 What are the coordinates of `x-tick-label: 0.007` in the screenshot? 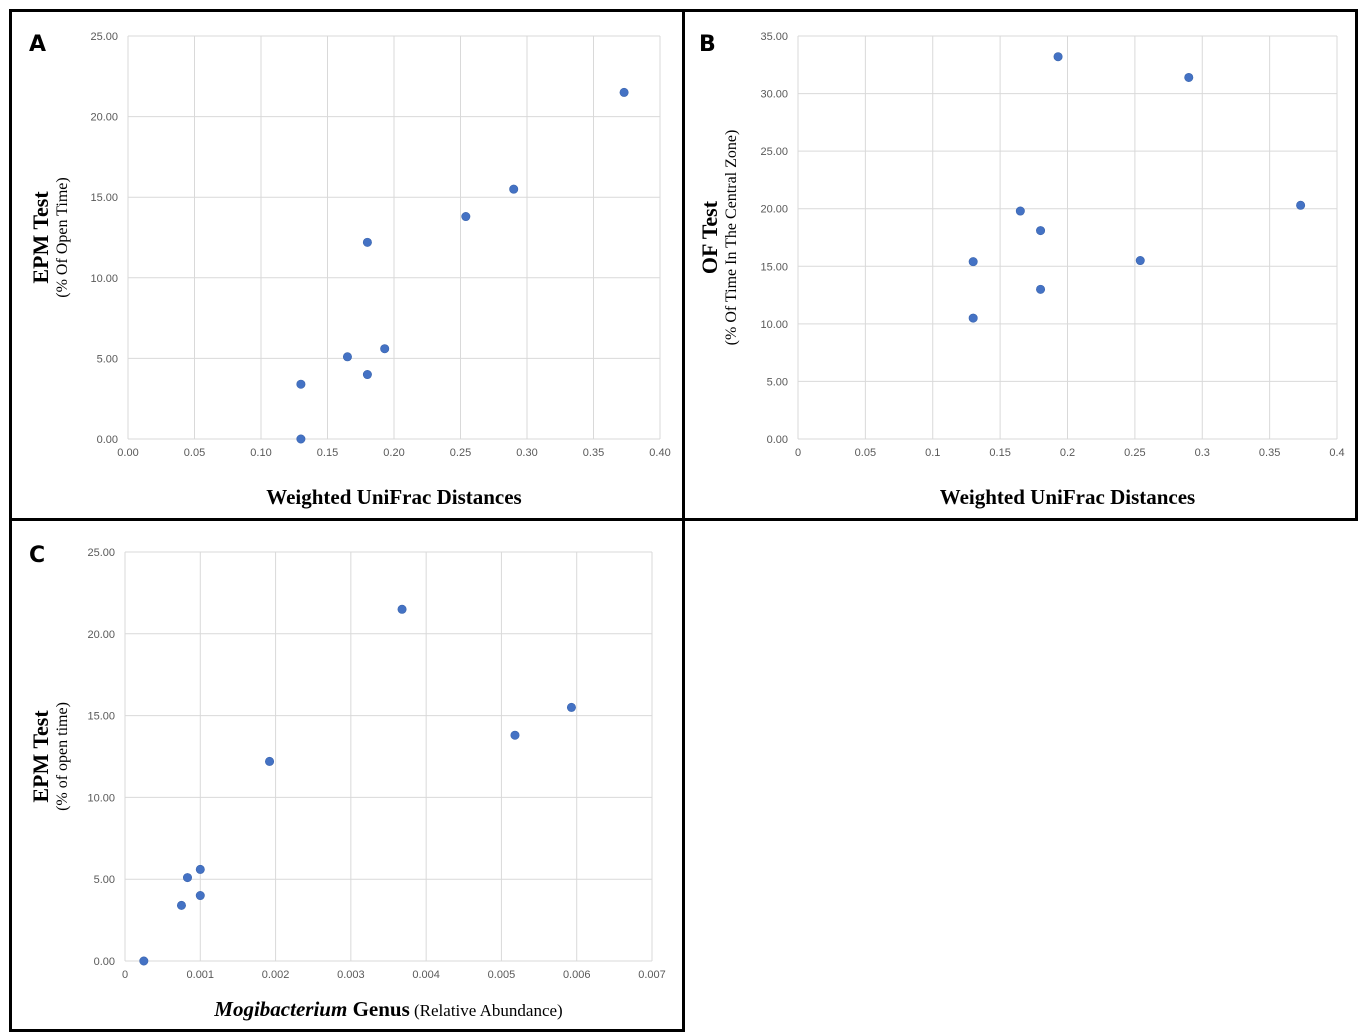 It's located at (652, 975).